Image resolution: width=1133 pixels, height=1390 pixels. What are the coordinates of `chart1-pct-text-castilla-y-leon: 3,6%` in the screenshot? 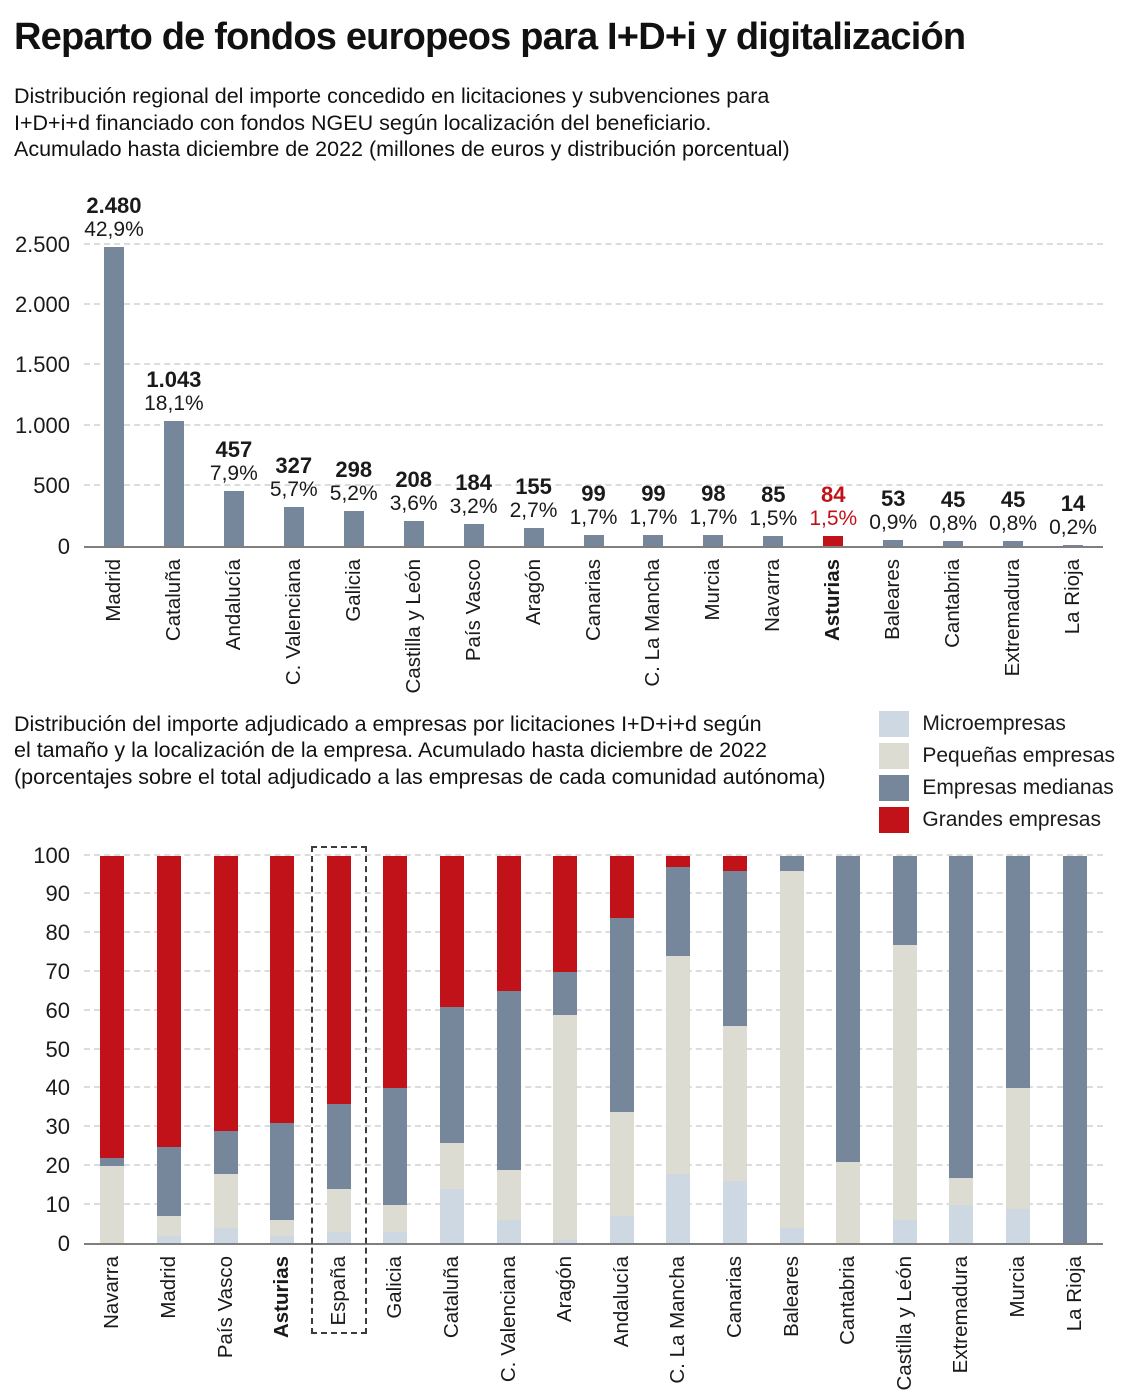 It's located at (413, 504).